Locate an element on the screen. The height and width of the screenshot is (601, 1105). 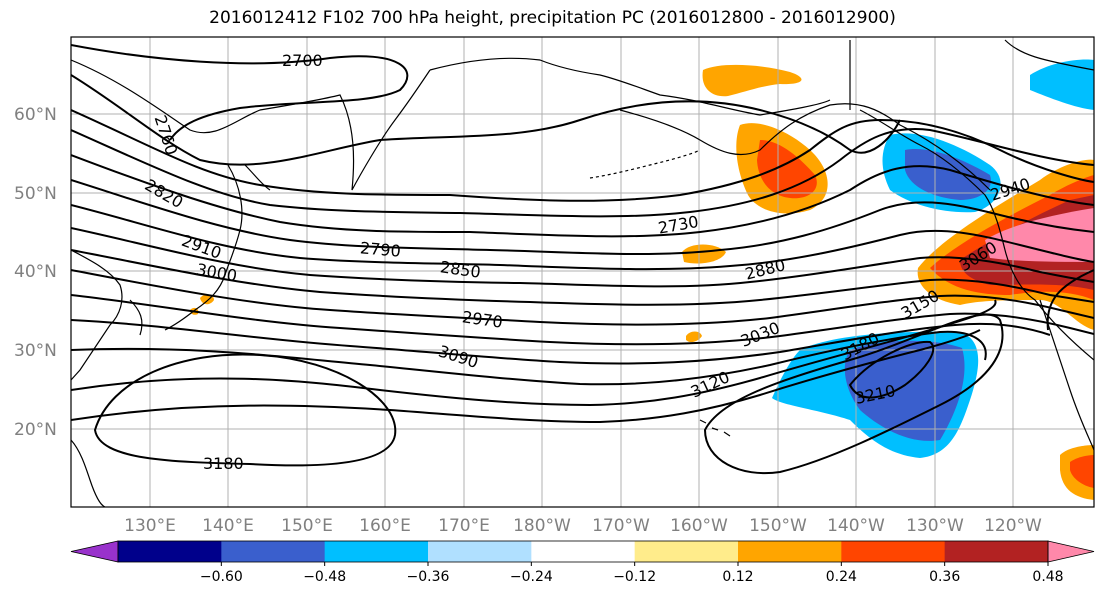
lon-label: 130°E is located at coordinates (150, 526).